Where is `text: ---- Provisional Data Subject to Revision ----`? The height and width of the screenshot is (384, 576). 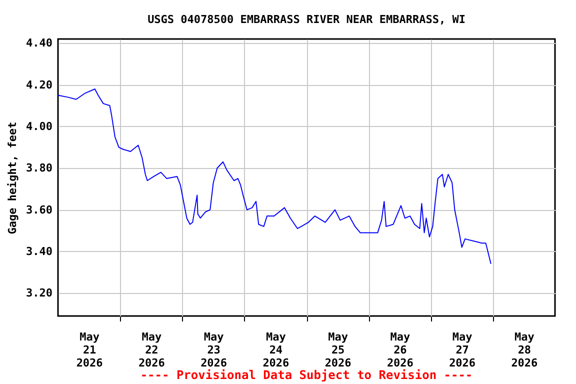
text: ---- Provisional Data Subject to Revision ---- is located at coordinates (306, 375).